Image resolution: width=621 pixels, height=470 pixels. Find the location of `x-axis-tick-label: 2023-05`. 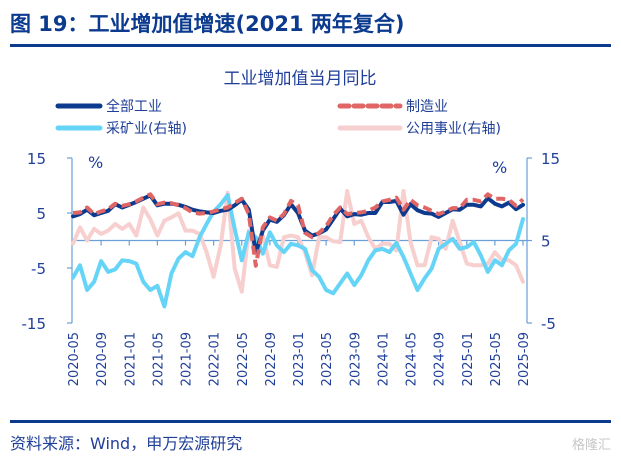

x-axis-tick-label: 2023-05 is located at coordinates (327, 359).